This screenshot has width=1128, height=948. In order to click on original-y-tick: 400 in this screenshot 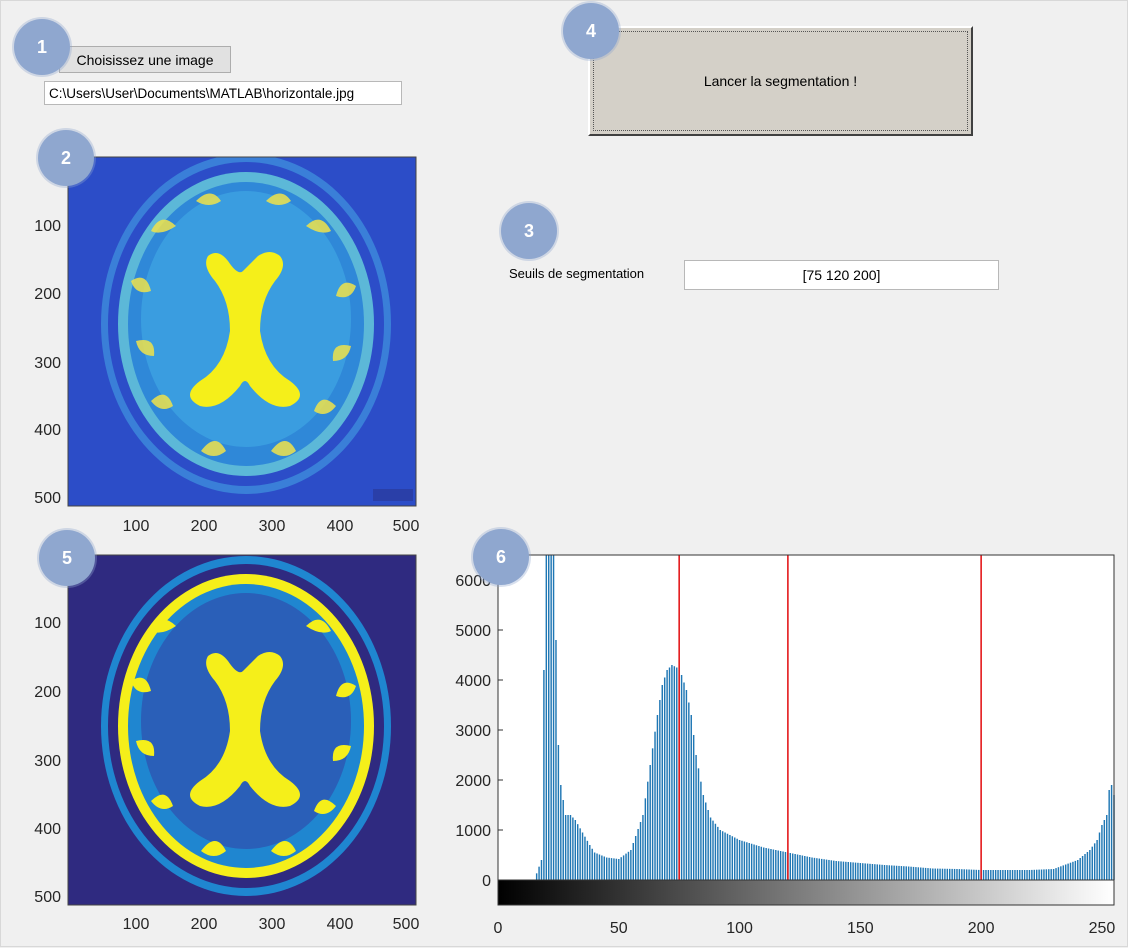, I will do `click(47, 430)`.